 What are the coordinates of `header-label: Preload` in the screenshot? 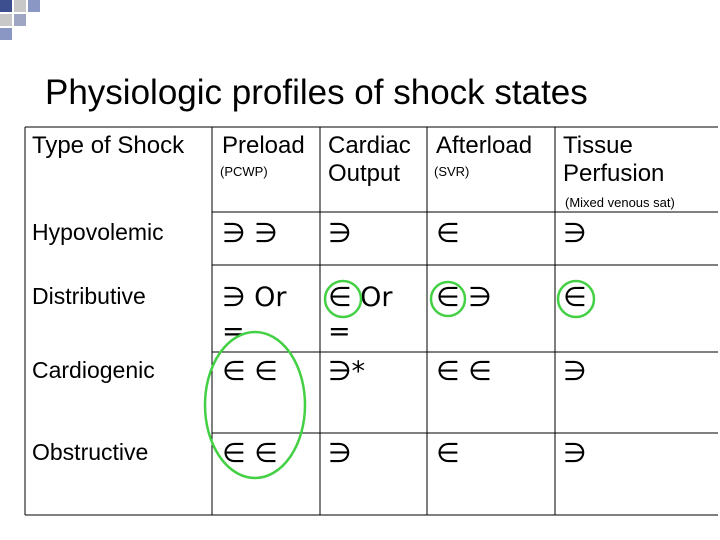 It's located at (263, 145).